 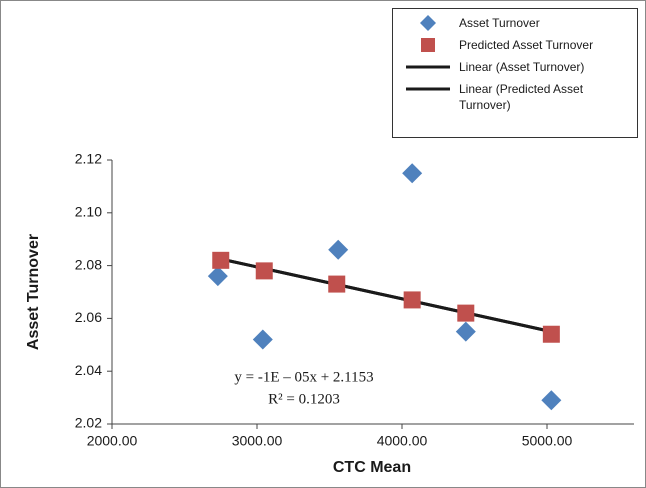 I want to click on y-axis-title: Asset Turnover, so click(x=33, y=292).